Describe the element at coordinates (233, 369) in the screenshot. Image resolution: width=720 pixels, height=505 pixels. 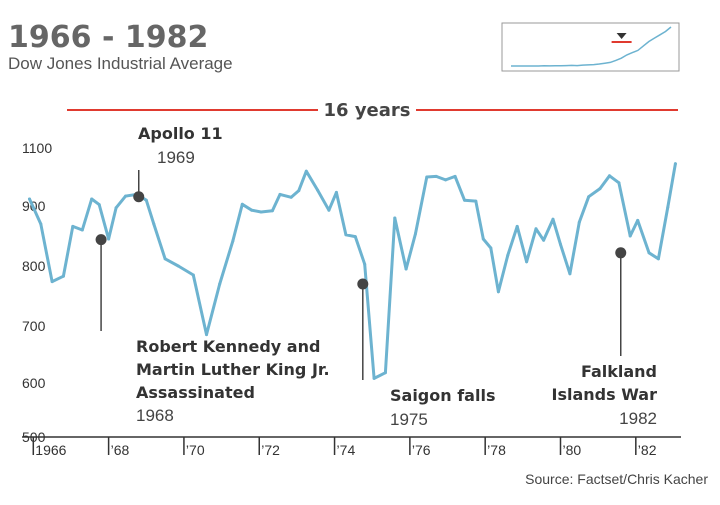
I see `annotation-title: Martin Luther King Jr.` at that location.